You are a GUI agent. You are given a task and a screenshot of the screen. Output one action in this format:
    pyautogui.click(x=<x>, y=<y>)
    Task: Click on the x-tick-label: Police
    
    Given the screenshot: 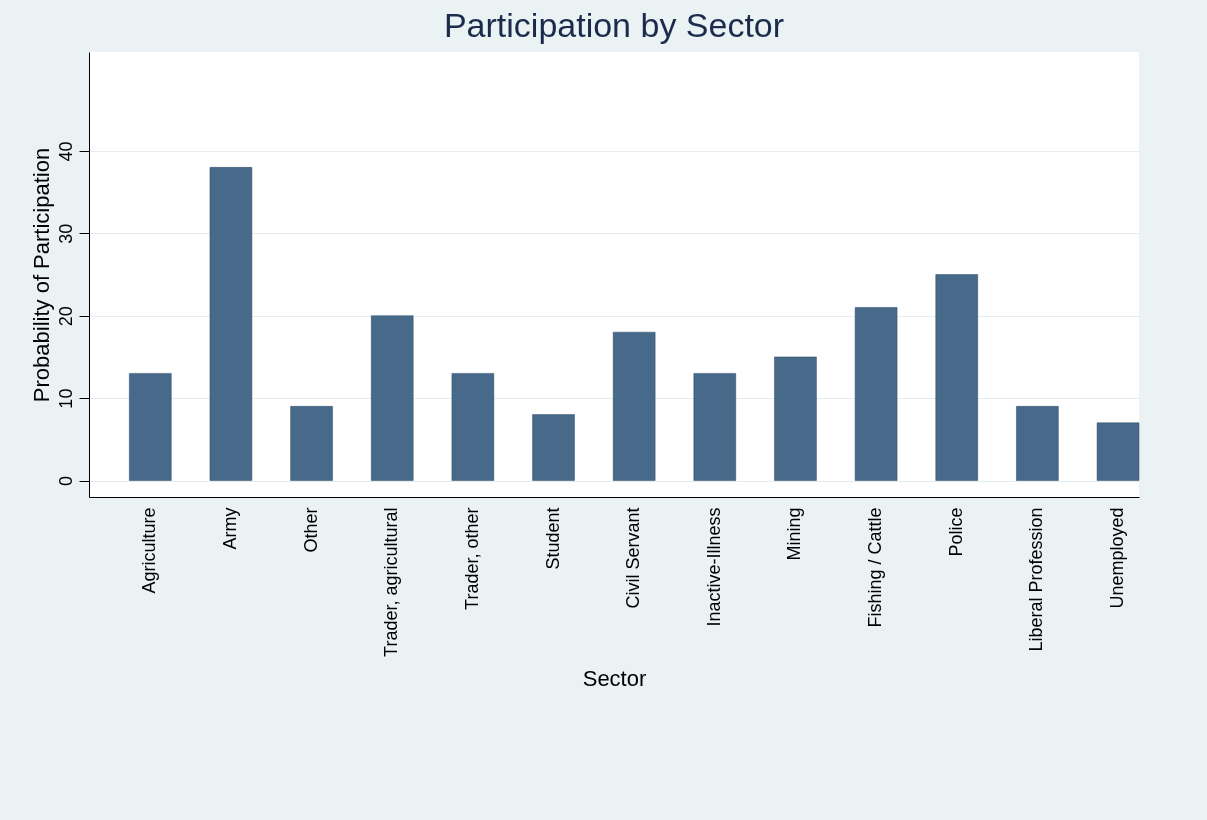 What is the action you would take?
    pyautogui.click(x=955, y=532)
    